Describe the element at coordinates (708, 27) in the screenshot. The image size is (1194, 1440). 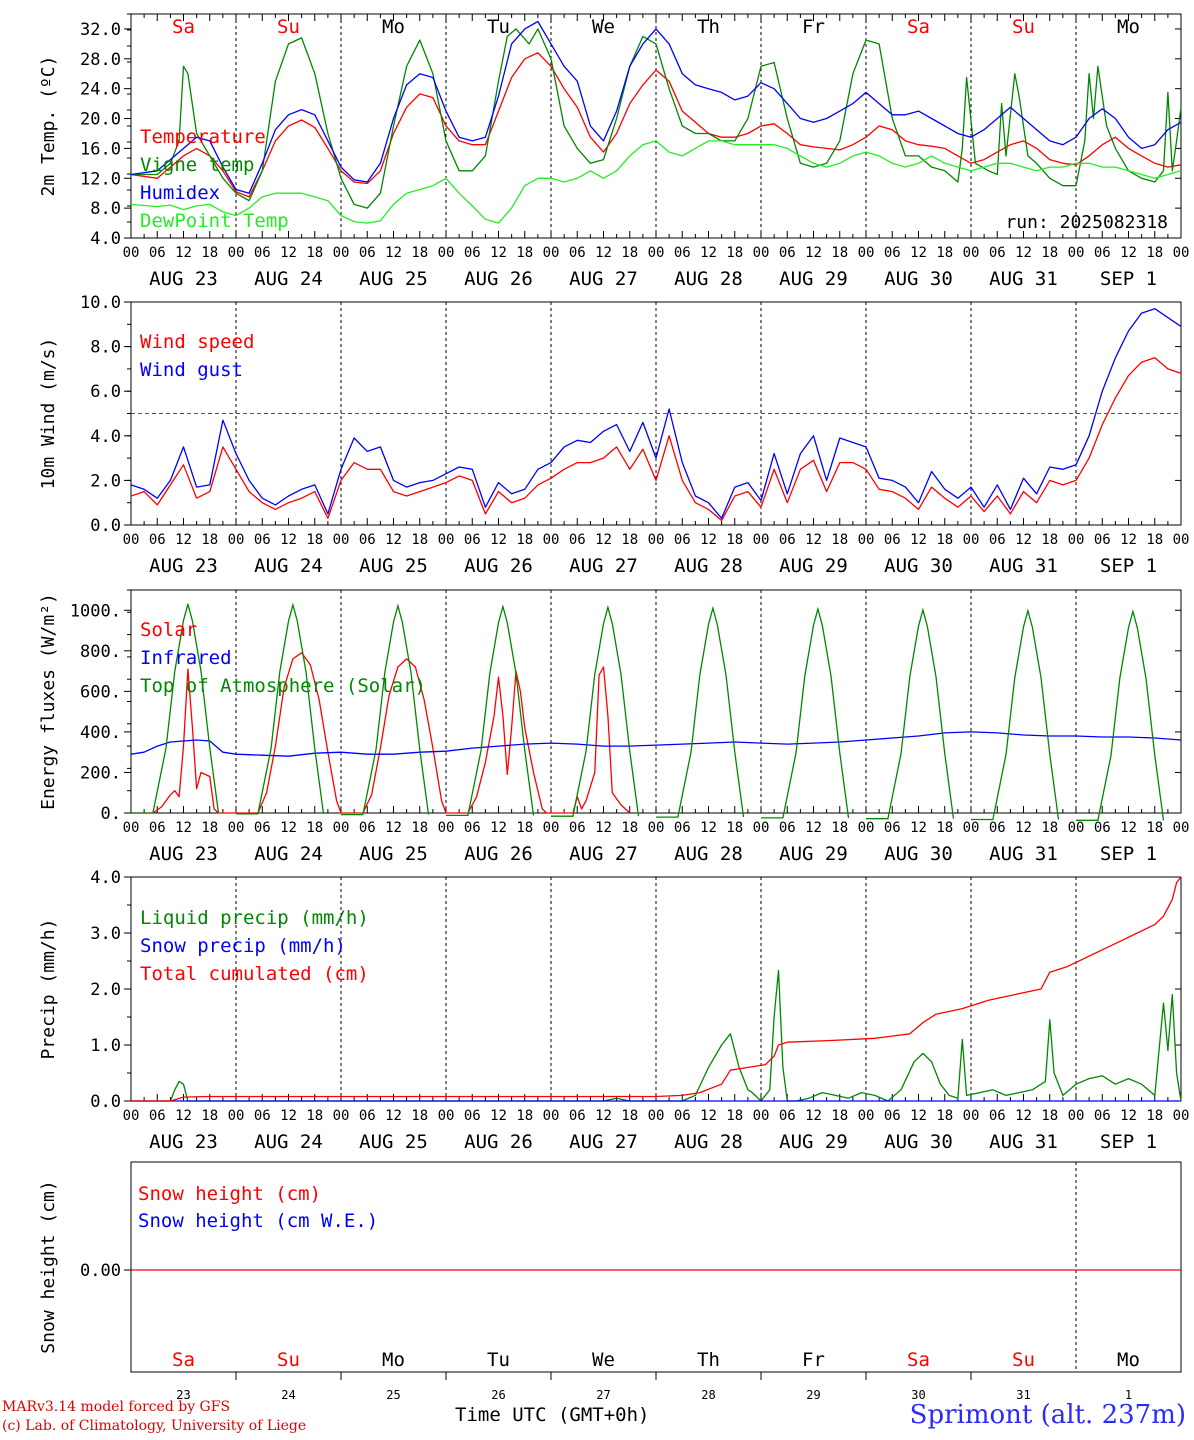
I see `weekday-label: Th` at that location.